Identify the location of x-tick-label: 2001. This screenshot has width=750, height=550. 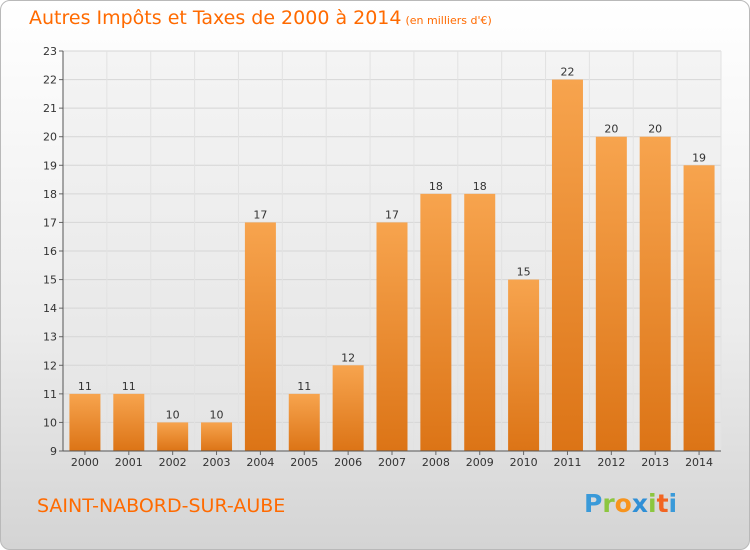
(129, 462).